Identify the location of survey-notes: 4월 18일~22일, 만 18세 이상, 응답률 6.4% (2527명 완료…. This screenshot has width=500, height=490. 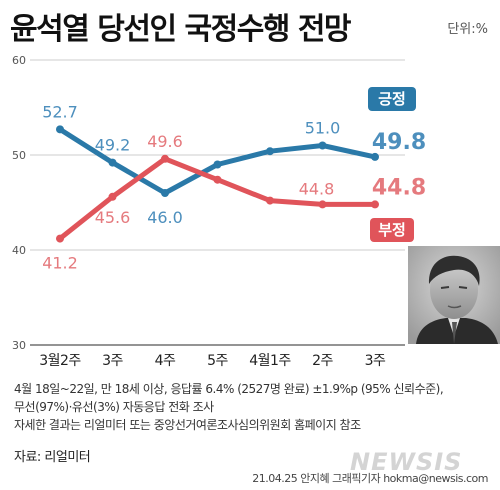
(254, 407).